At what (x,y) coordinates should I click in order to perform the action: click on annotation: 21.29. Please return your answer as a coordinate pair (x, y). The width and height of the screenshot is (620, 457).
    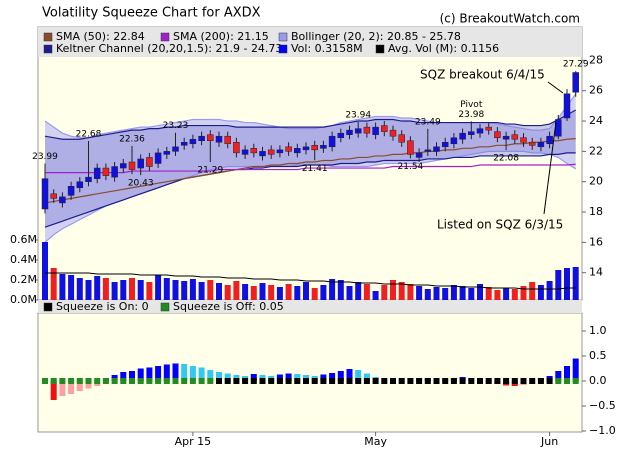
    Looking at the image, I should click on (210, 171).